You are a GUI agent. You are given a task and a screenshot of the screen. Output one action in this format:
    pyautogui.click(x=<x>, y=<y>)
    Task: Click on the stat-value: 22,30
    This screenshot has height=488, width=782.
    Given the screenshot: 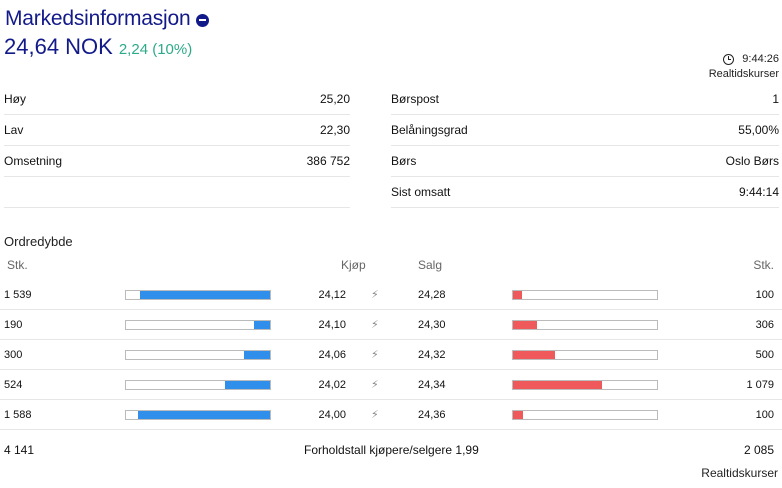 What is the action you would take?
    pyautogui.click(x=334, y=130)
    